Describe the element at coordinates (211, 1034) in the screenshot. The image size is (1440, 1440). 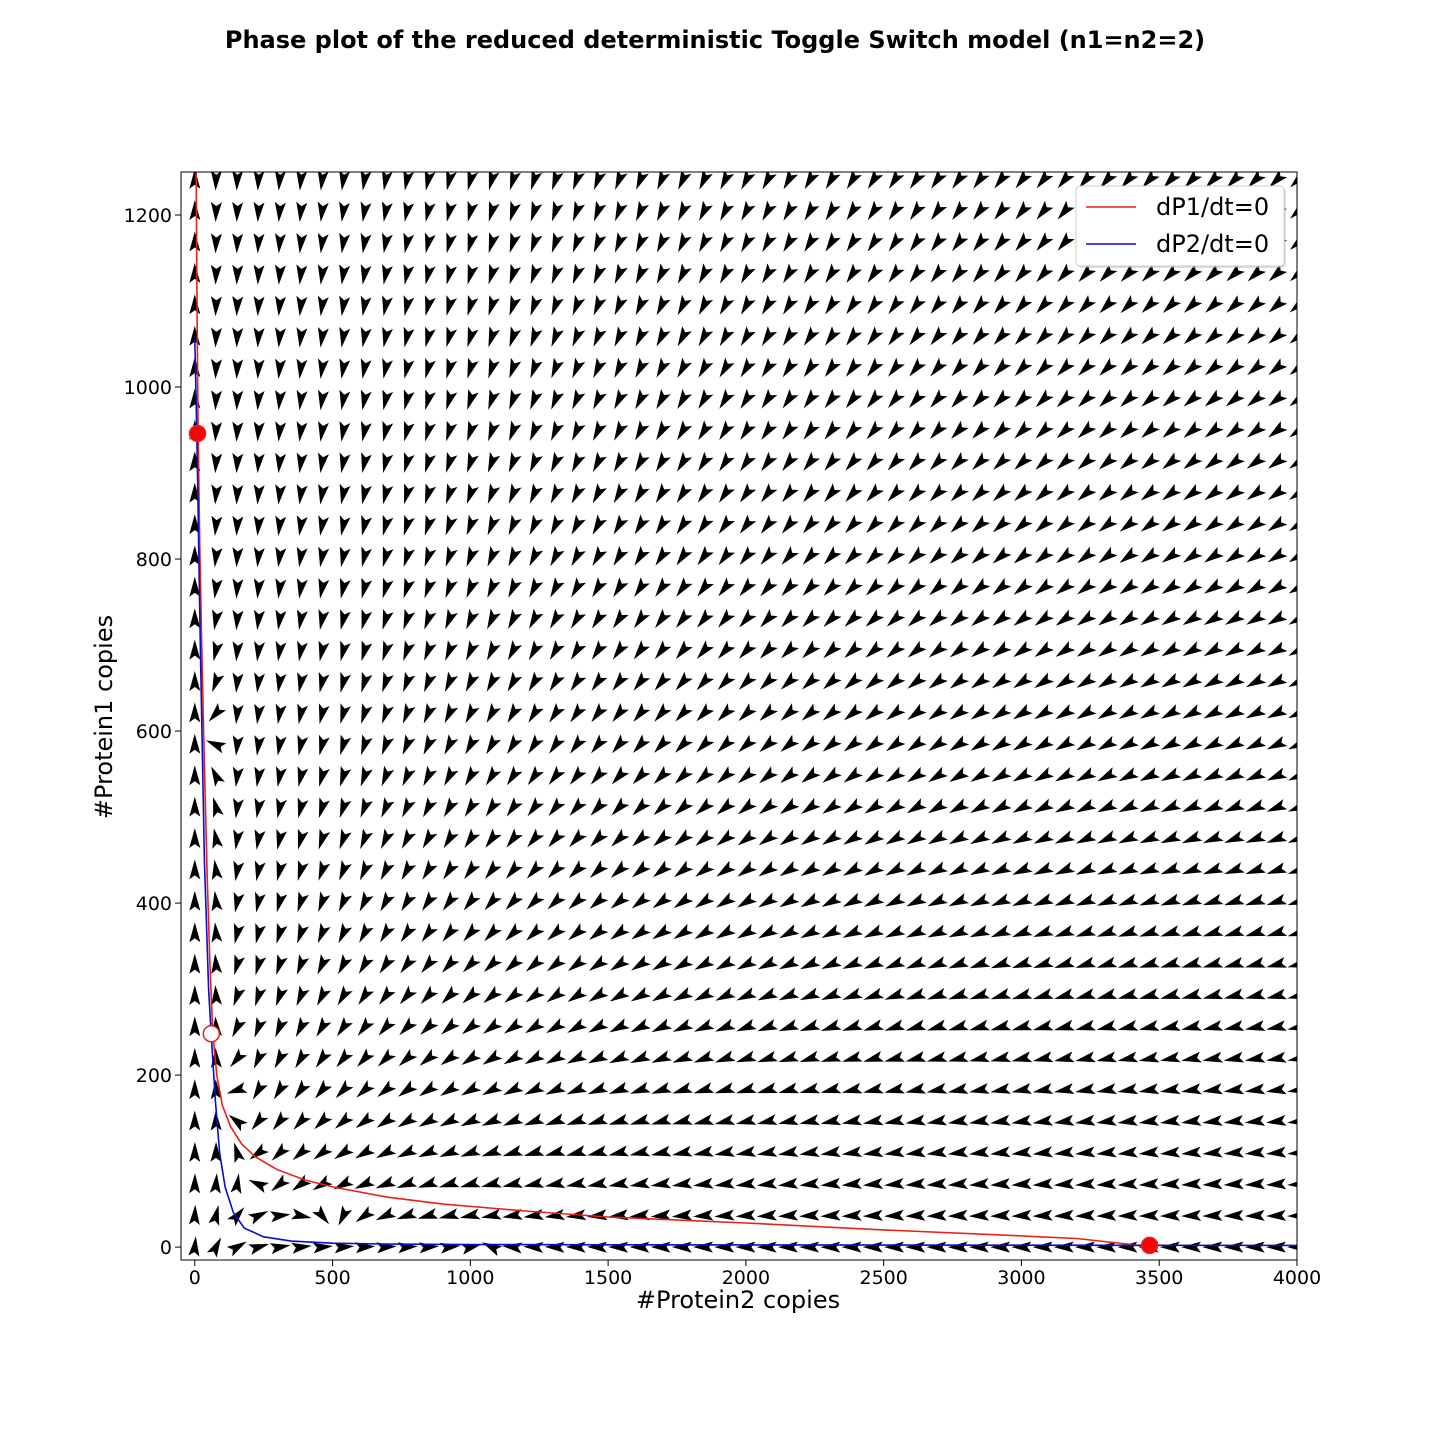
I see `unstable-steady-state-point` at that location.